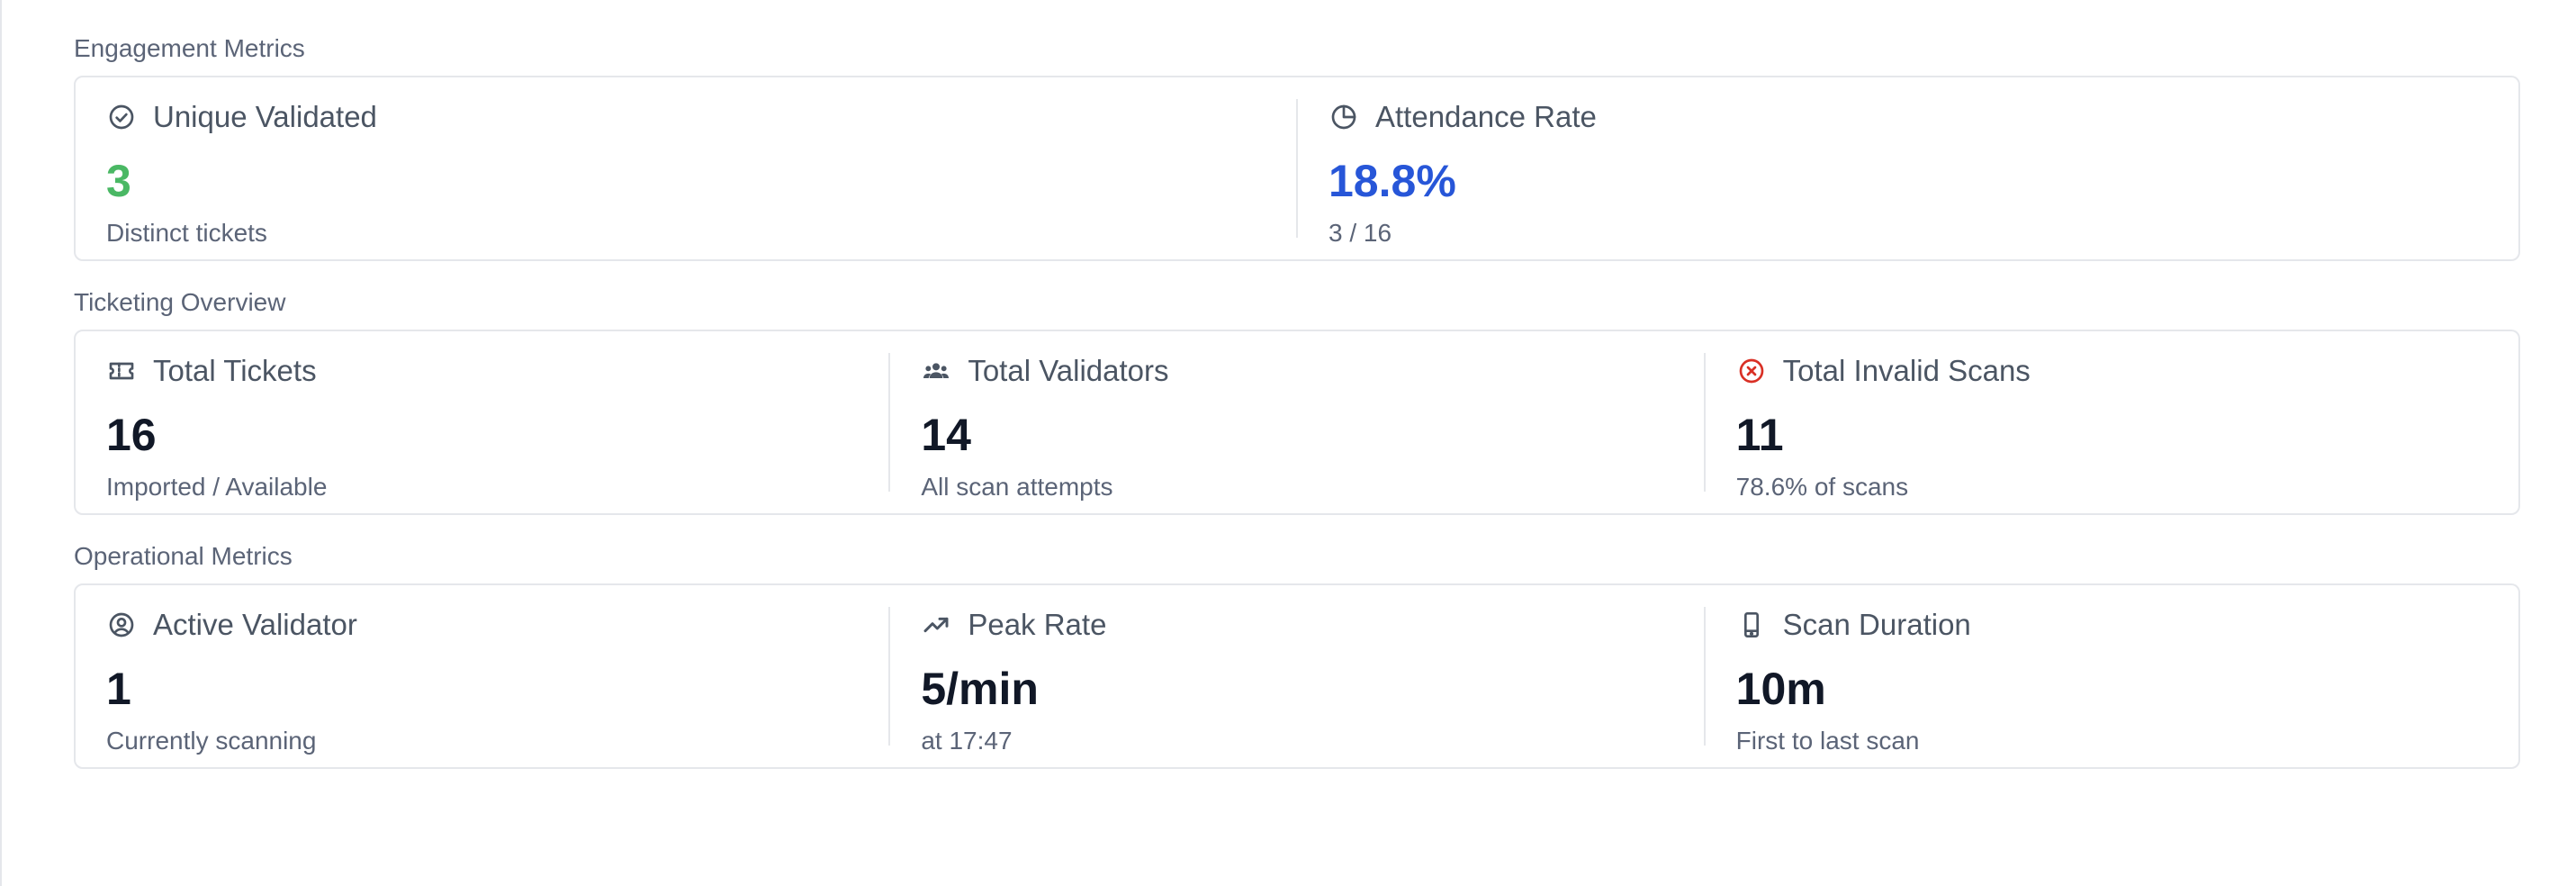 This screenshot has height=886, width=2576. What do you see at coordinates (118, 689) in the screenshot?
I see `stat-value: 1` at bounding box center [118, 689].